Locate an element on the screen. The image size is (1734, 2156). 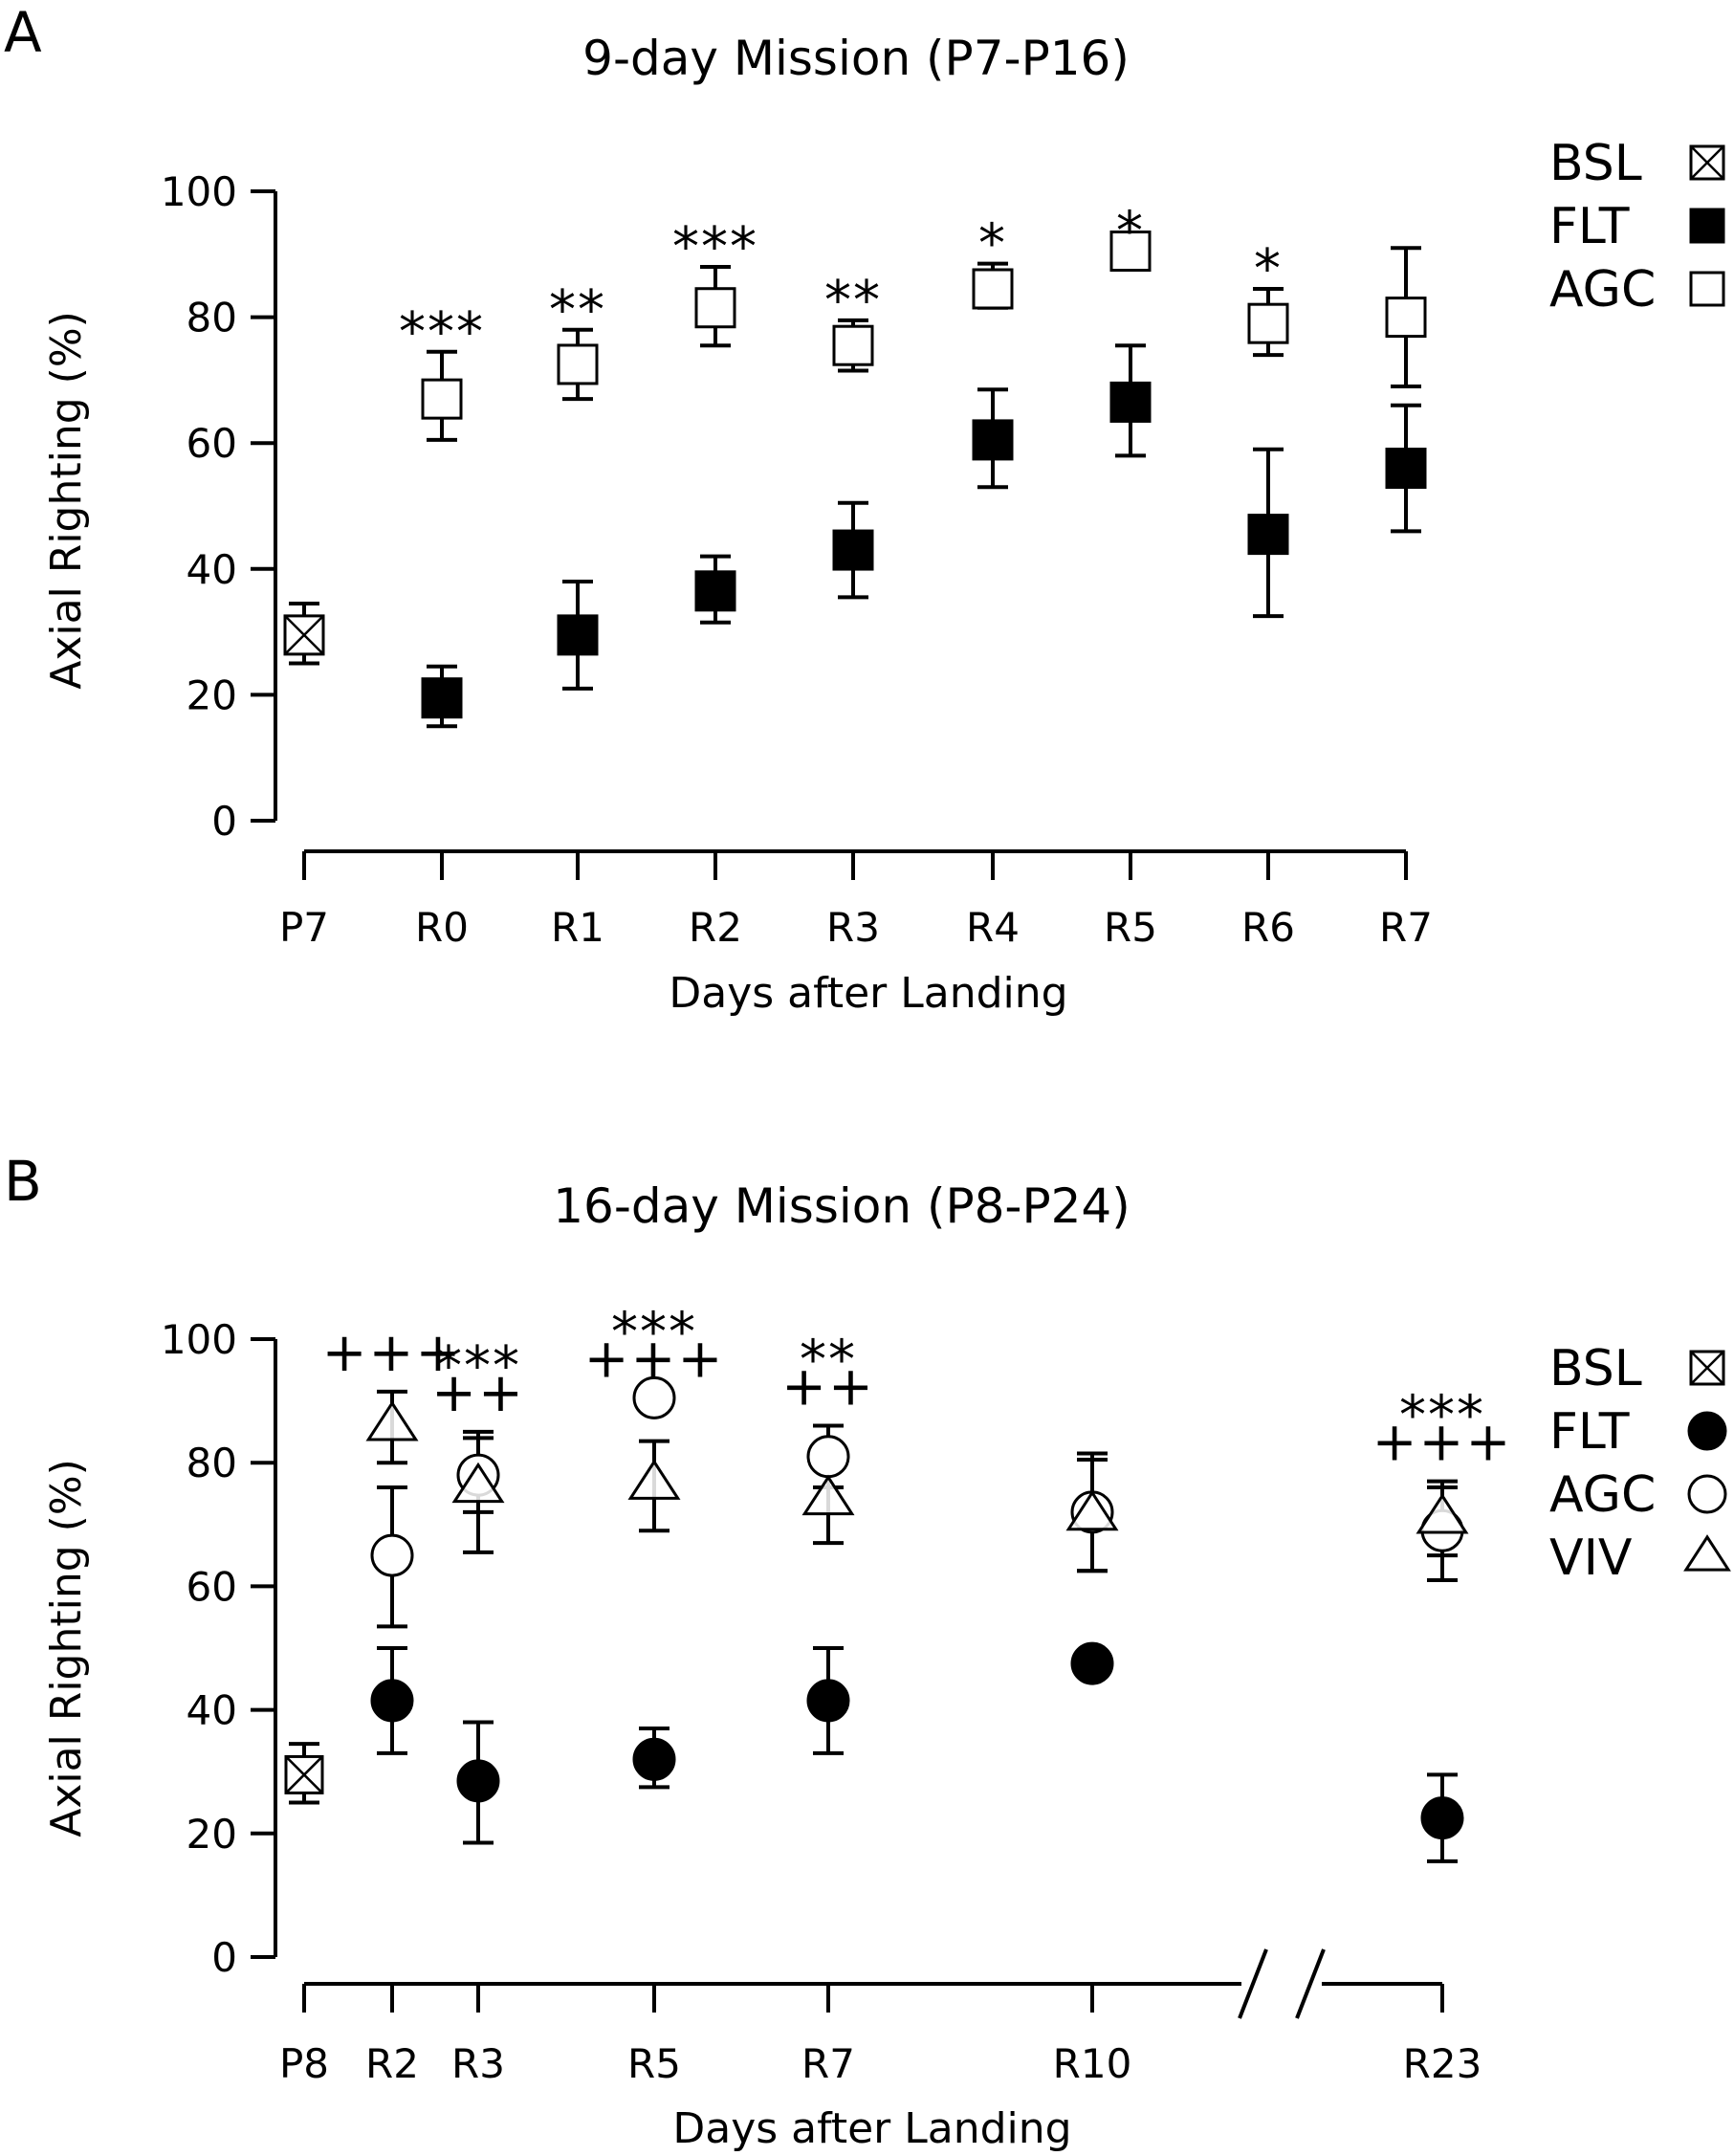
panel-a-y-axis-title: Axial Righting (%) is located at coordinates (66, 500).